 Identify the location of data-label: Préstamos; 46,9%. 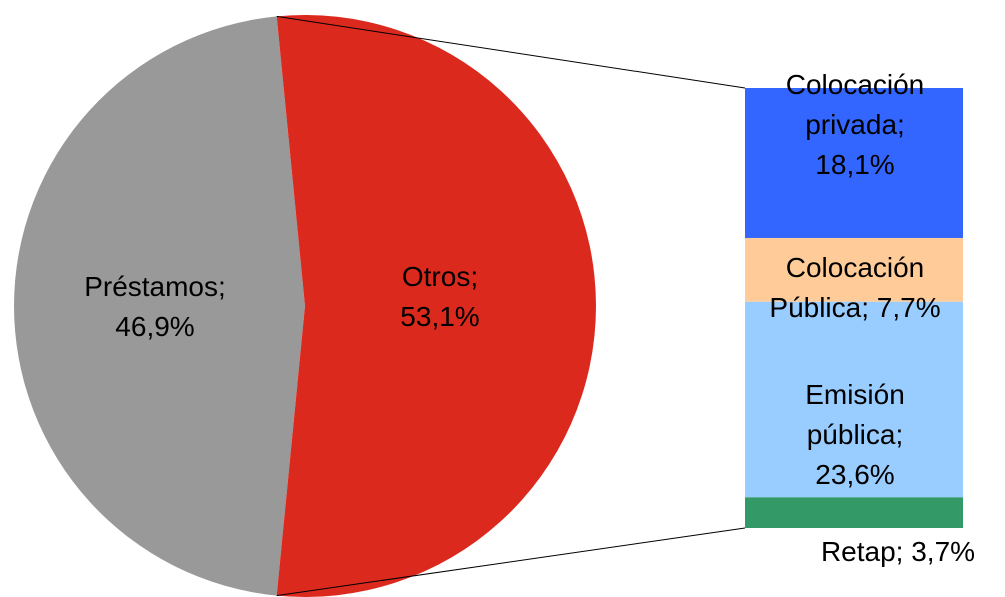
(155, 306).